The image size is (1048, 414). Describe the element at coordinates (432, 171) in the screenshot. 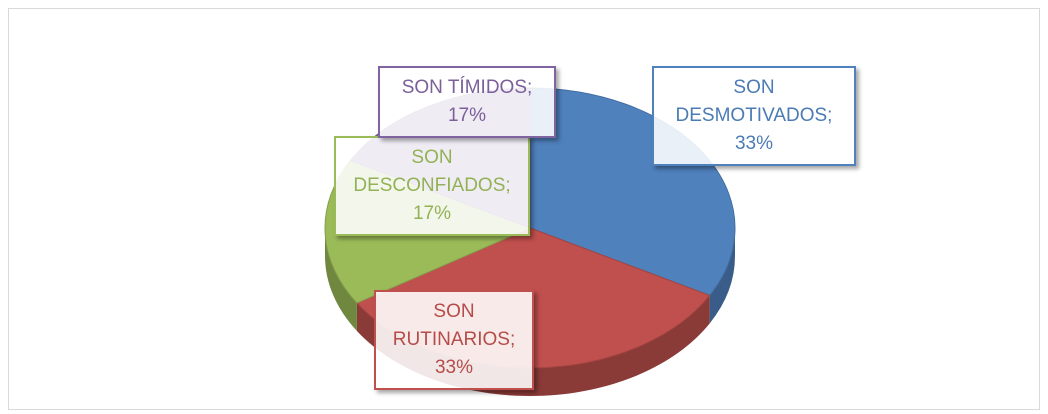

I see `category-label: SON DESCONFIADOS;` at that location.